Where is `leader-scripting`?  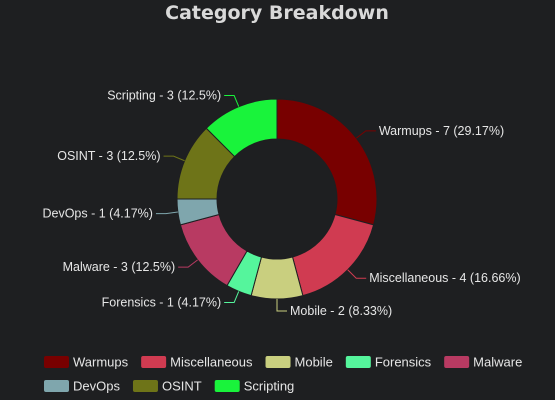
leader-scripting is located at coordinates (232, 101).